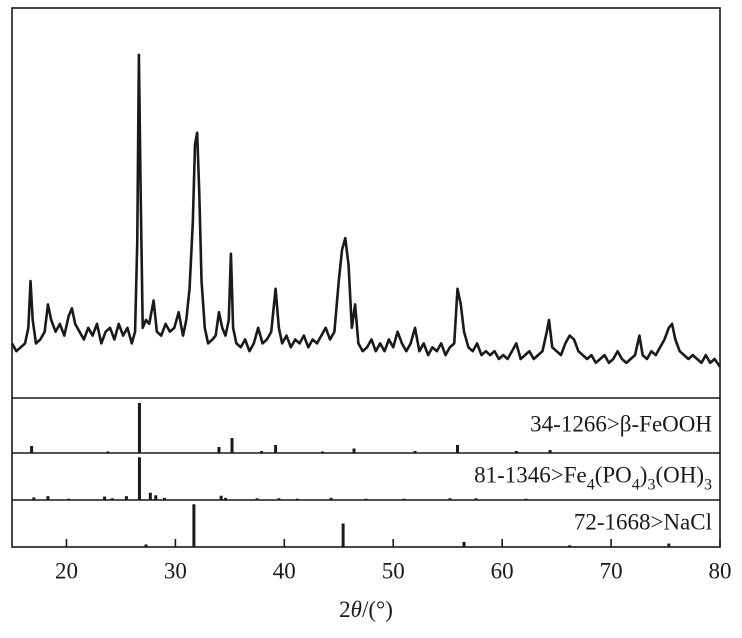 This screenshot has height=638, width=742. What do you see at coordinates (175, 570) in the screenshot?
I see `x-tick-label: 30` at bounding box center [175, 570].